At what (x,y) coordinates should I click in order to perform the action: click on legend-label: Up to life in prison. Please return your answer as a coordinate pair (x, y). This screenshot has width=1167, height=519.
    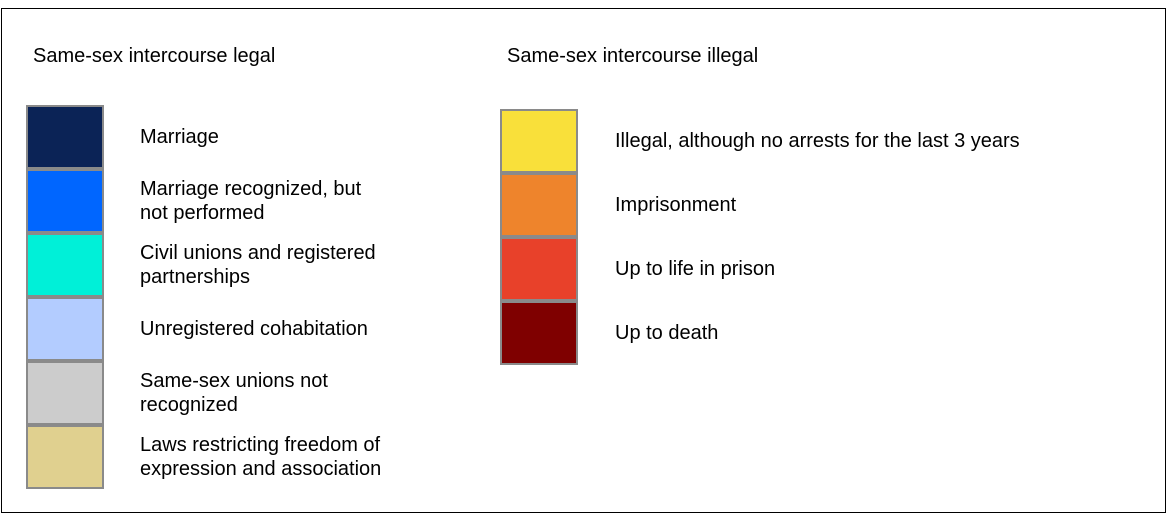
    Looking at the image, I should click on (695, 269).